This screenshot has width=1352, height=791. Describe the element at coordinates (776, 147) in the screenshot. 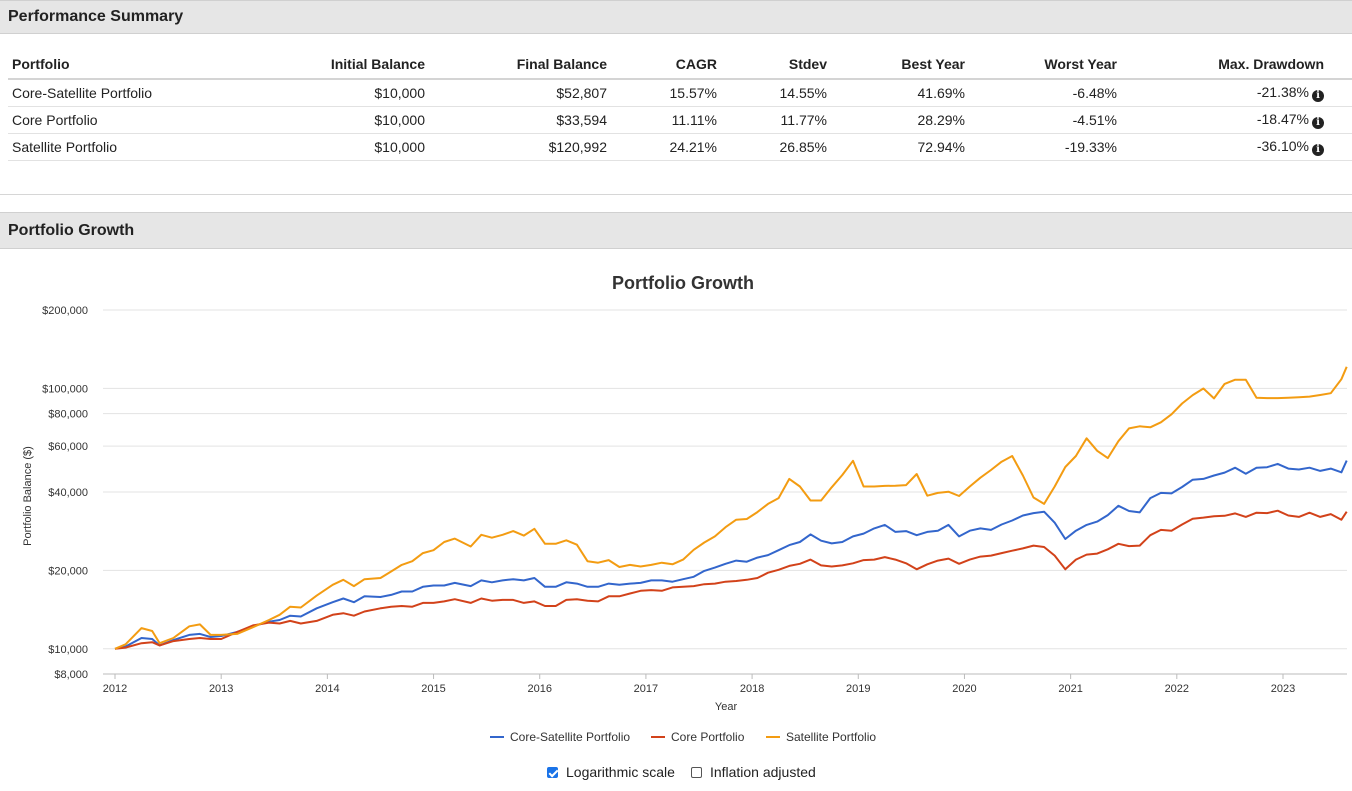

I see `cell-stdev: 26.85%` at that location.